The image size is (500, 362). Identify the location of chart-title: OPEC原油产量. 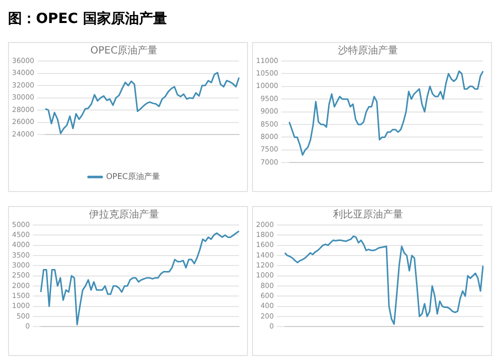
(124, 50).